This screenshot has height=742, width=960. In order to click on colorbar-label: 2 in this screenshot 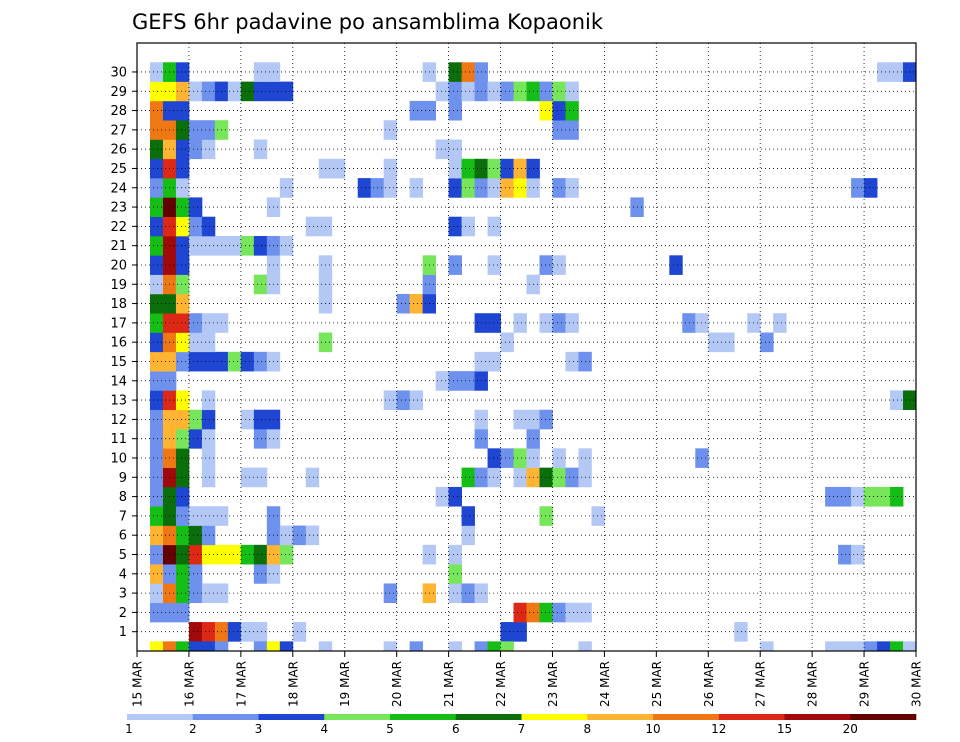, I will do `click(193, 729)`.